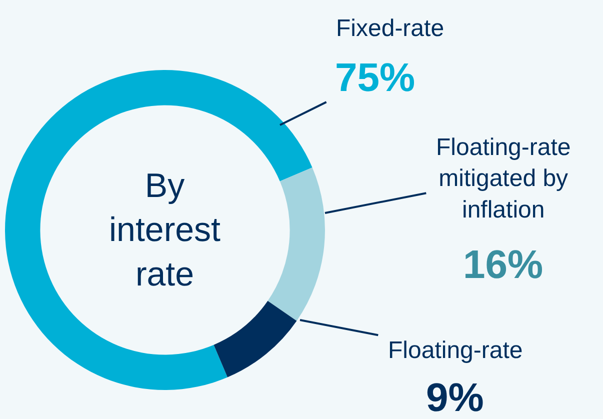 This screenshot has height=419, width=603. I want to click on data-label: 9%, so click(455, 397).